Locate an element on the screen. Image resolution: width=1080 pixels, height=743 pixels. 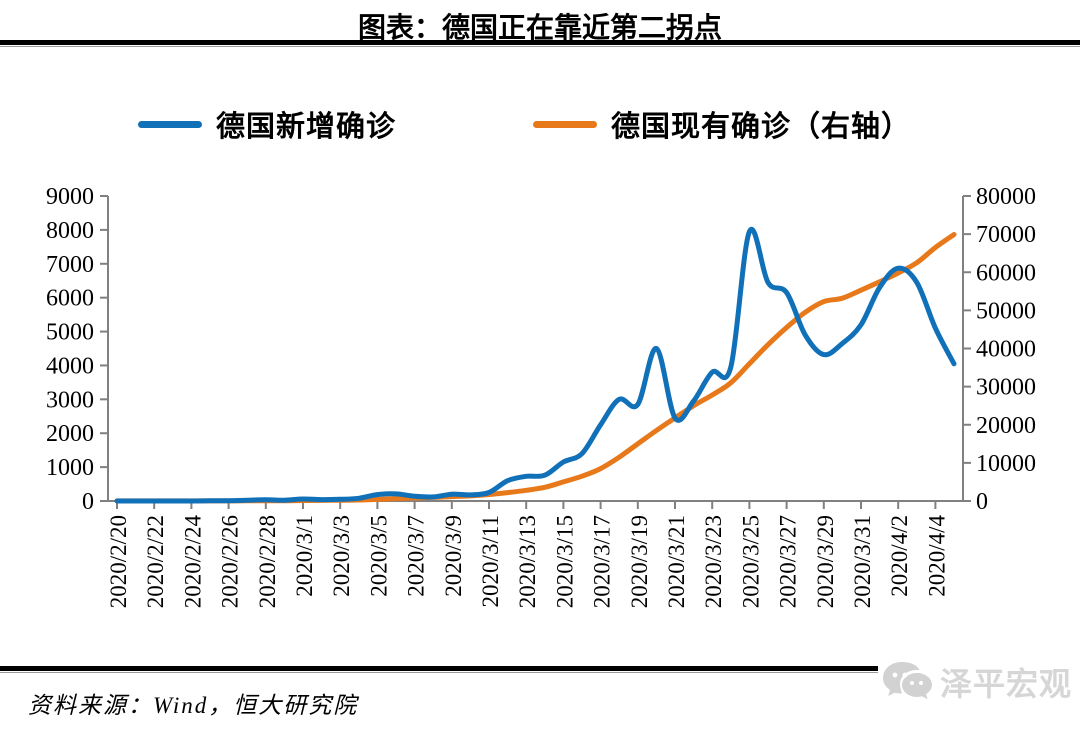
top-divider is located at coordinates (540, 42).